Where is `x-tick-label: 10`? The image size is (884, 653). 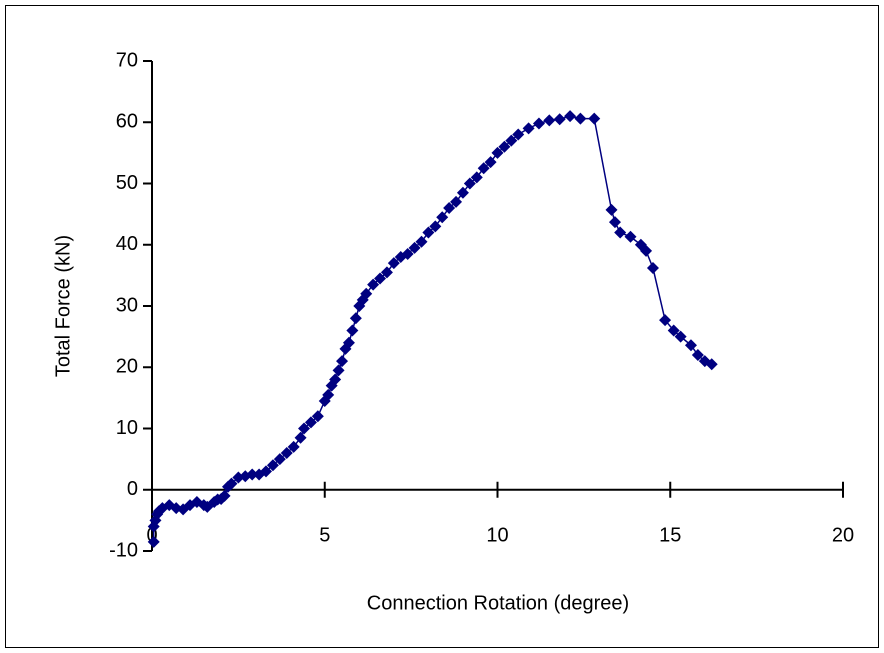
x-tick-label: 10 is located at coordinates (497, 535).